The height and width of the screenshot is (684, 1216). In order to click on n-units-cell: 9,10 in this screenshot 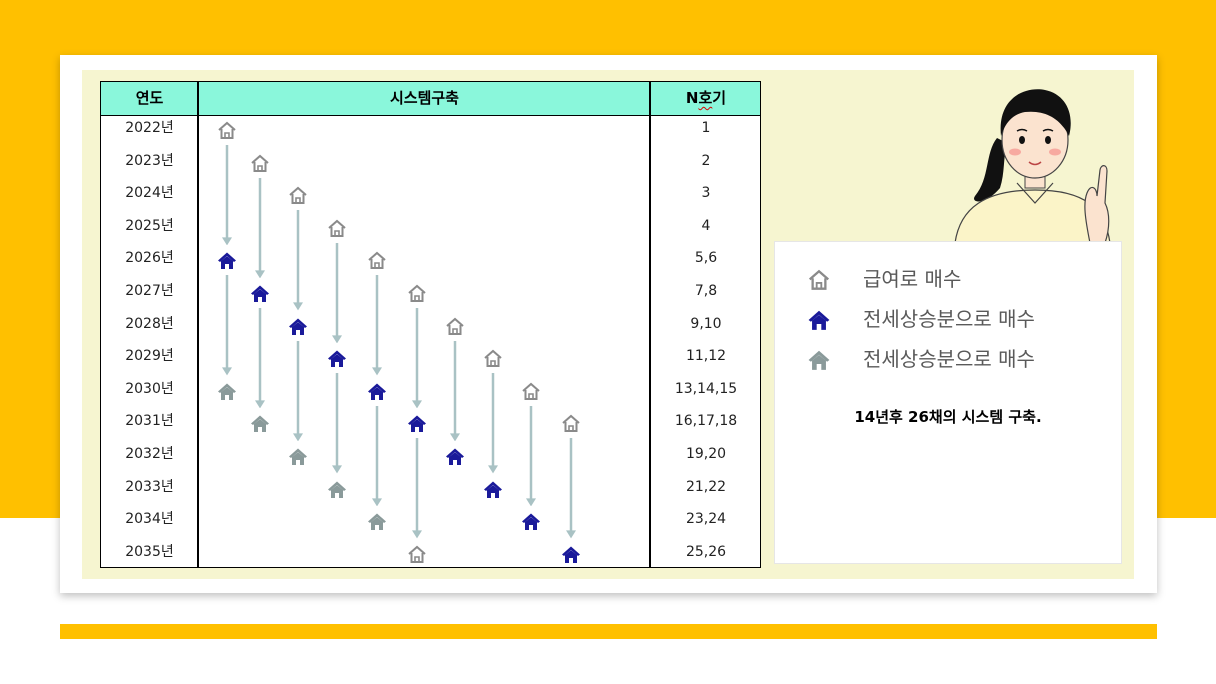, I will do `click(706, 323)`.